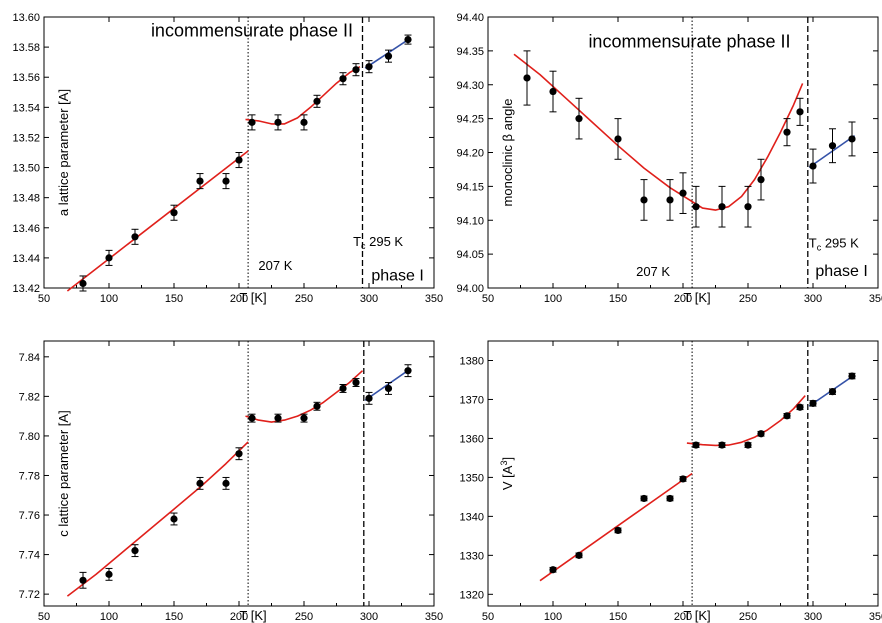 This screenshot has height=623, width=882. I want to click on y-tick-label: 94.35, so click(470, 52).